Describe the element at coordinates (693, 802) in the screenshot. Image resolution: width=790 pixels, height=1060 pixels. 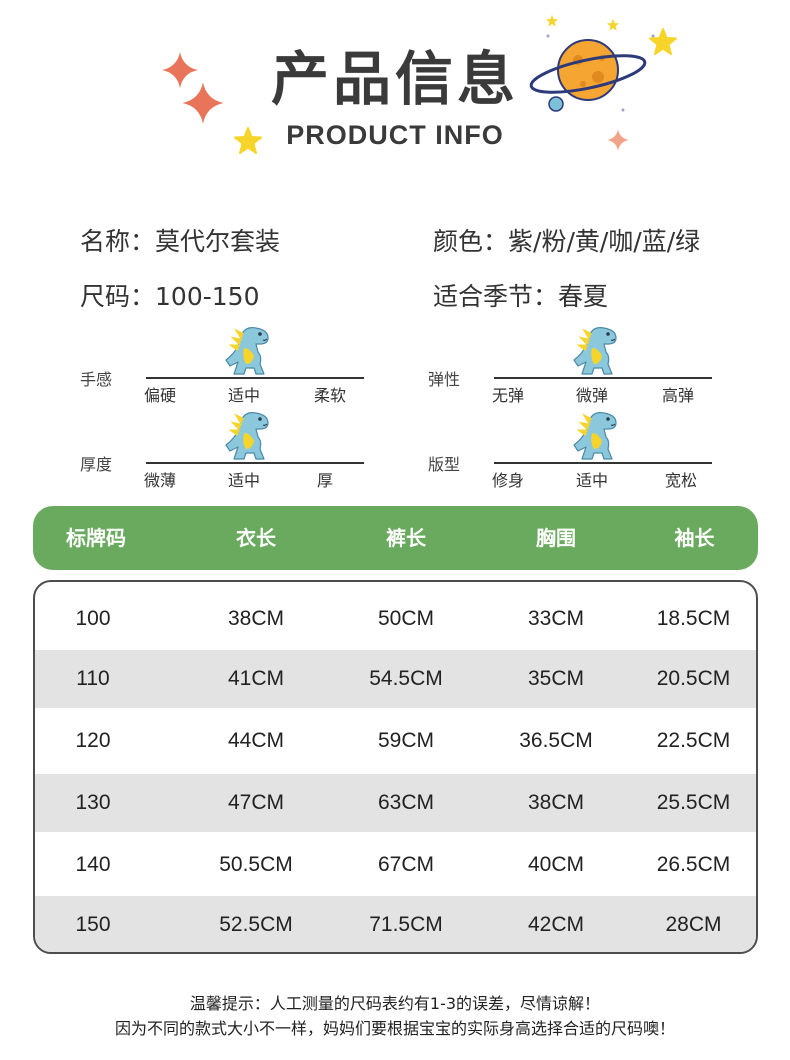
I see `table-cell: 25.5CM` at that location.